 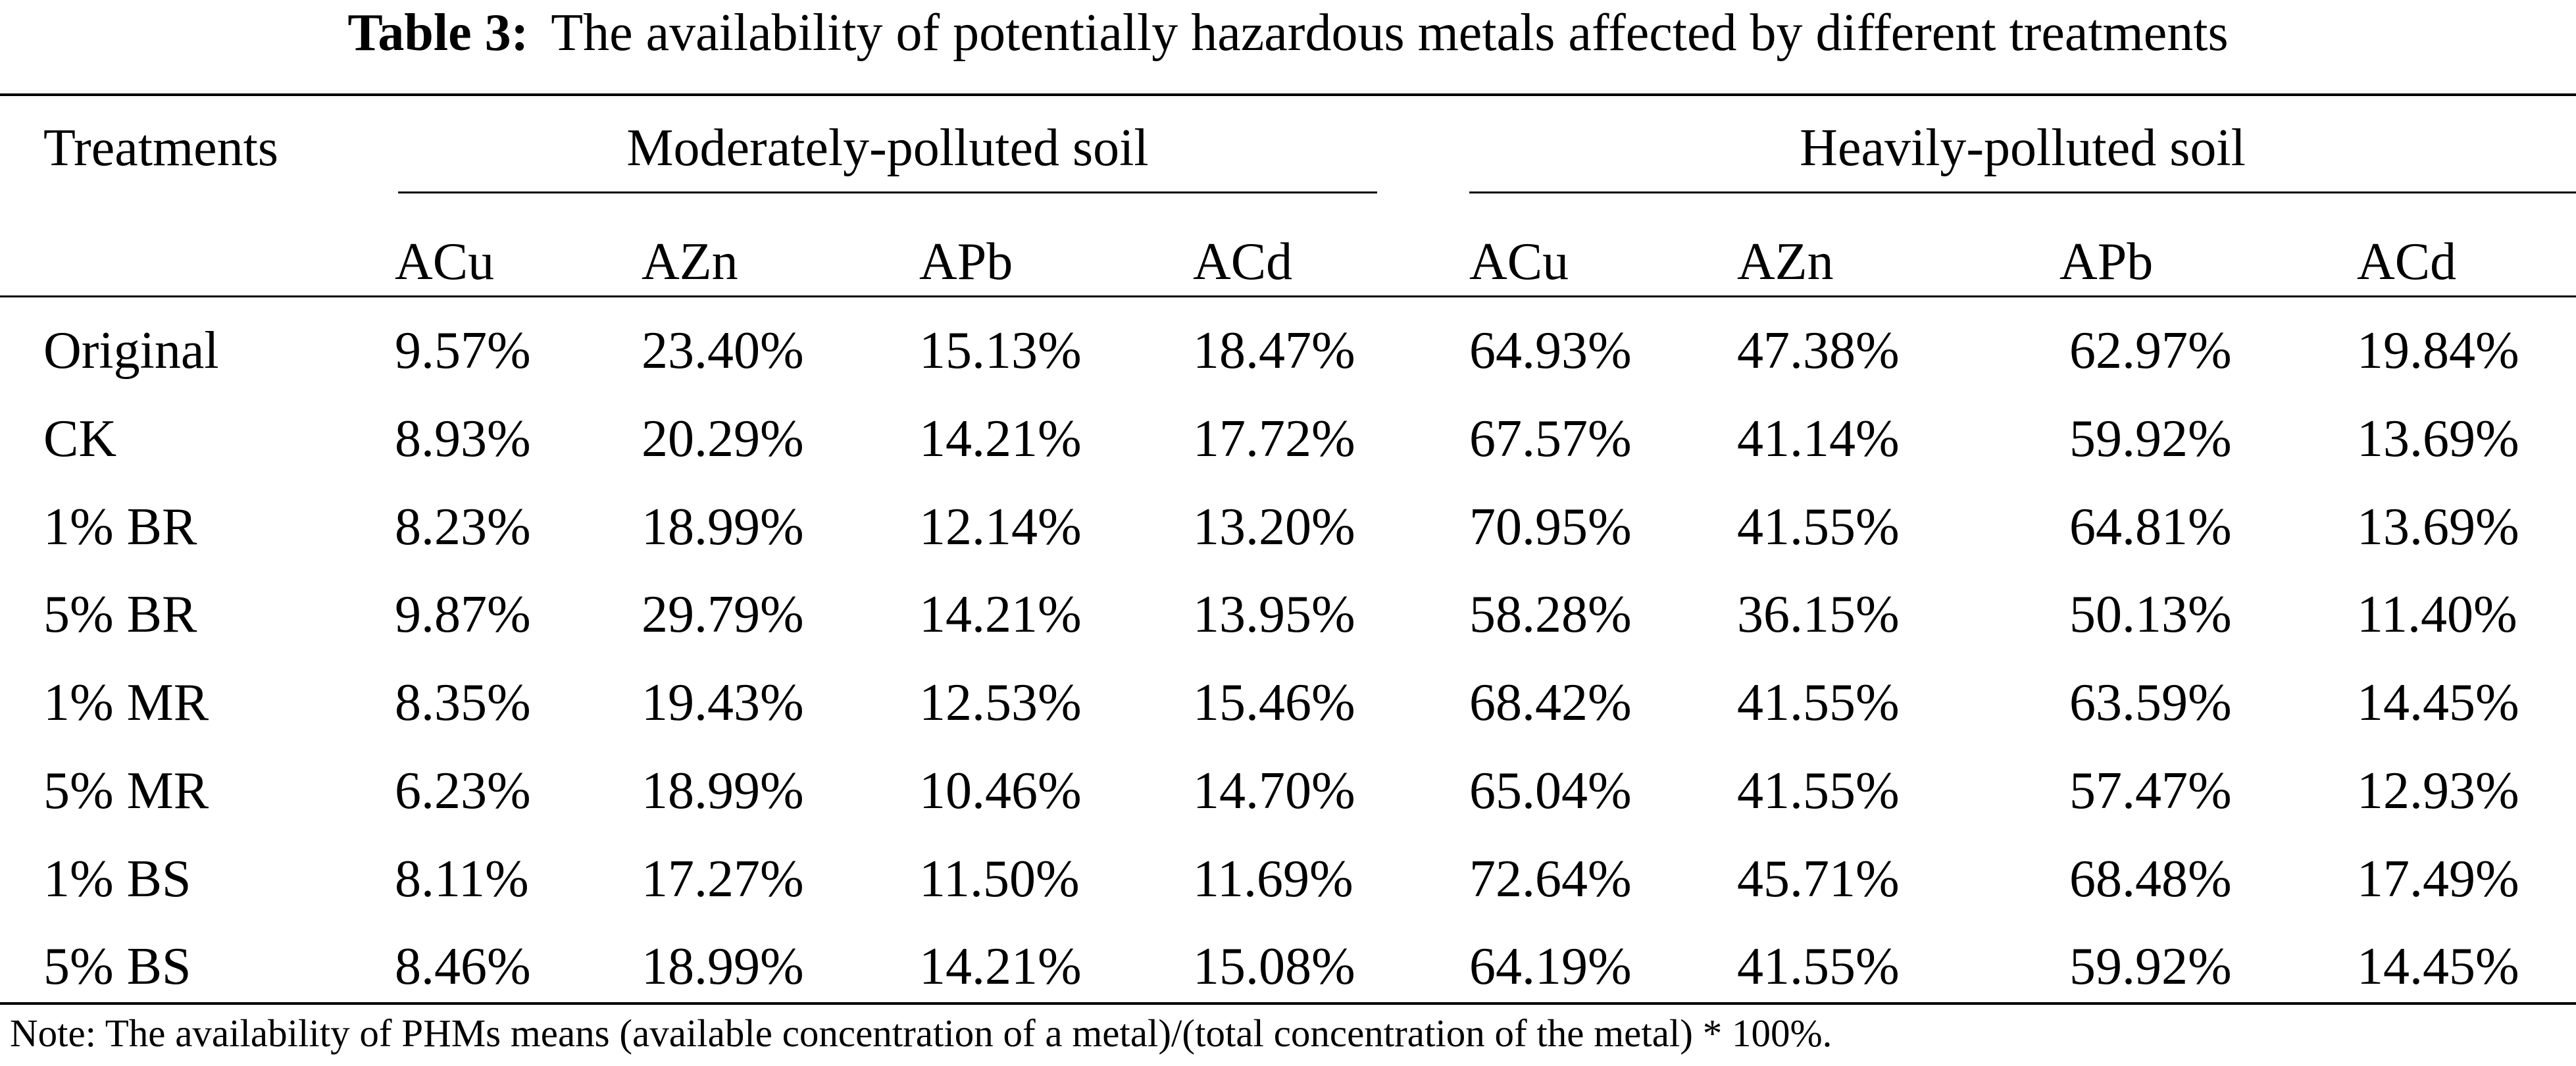 What do you see at coordinates (1000, 879) in the screenshot?
I see `table-cell: 11.50%` at bounding box center [1000, 879].